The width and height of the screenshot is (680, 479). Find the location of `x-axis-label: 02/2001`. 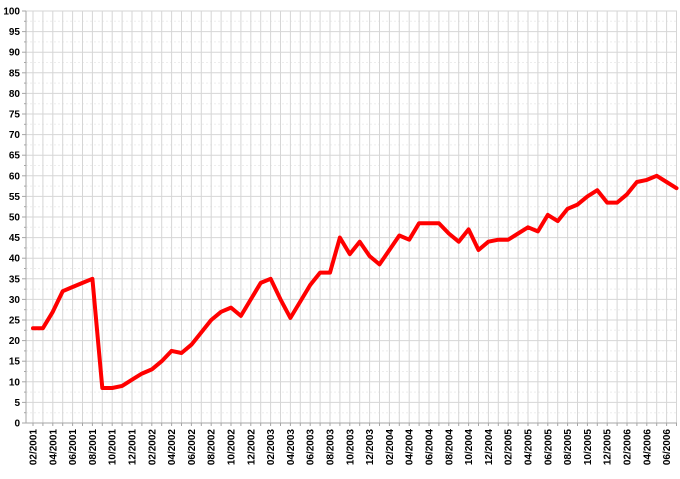

x-axis-label: 02/2001 is located at coordinates (34, 447).